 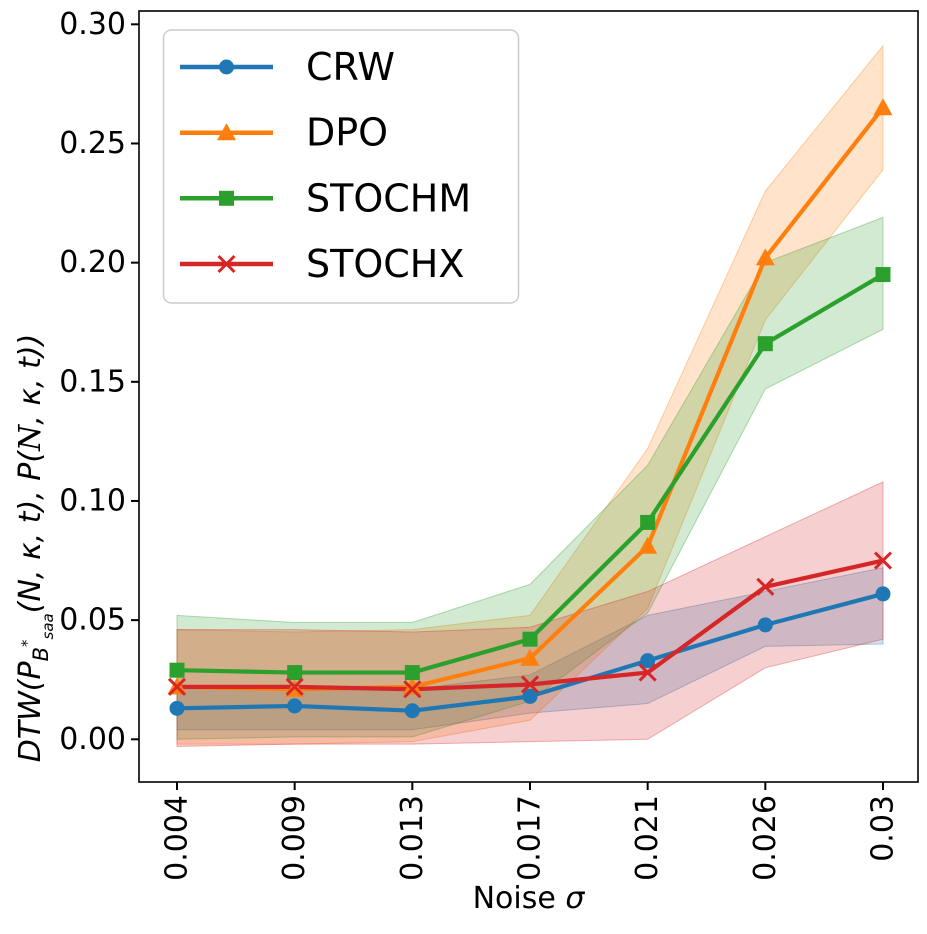 I want to click on legend-item-CRW: CRW, so click(x=287, y=67).